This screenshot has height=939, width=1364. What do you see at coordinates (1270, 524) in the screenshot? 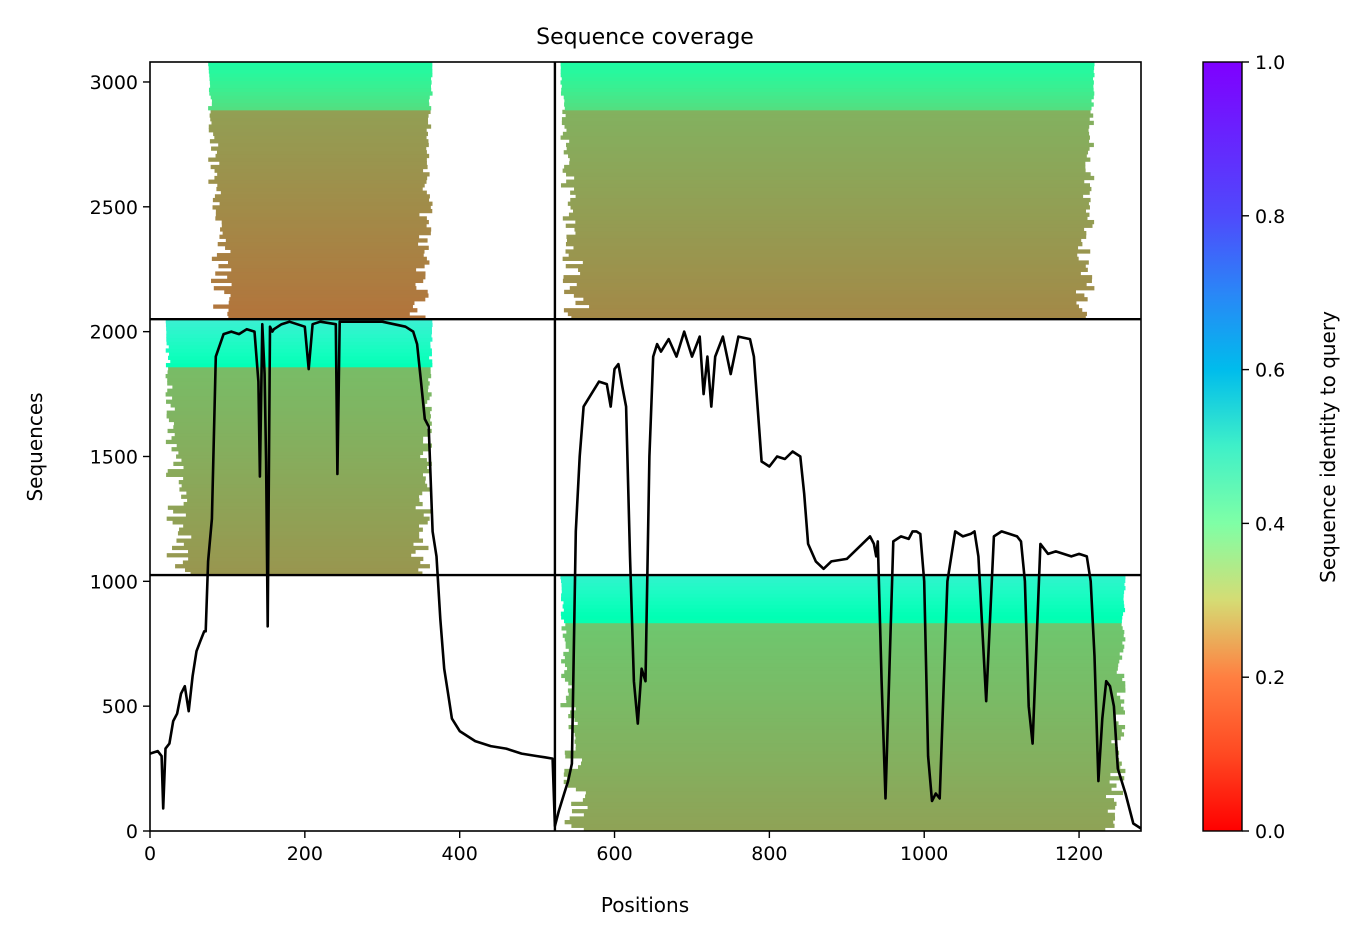
I see `colorbar-tick-label: 0.4` at bounding box center [1270, 524].